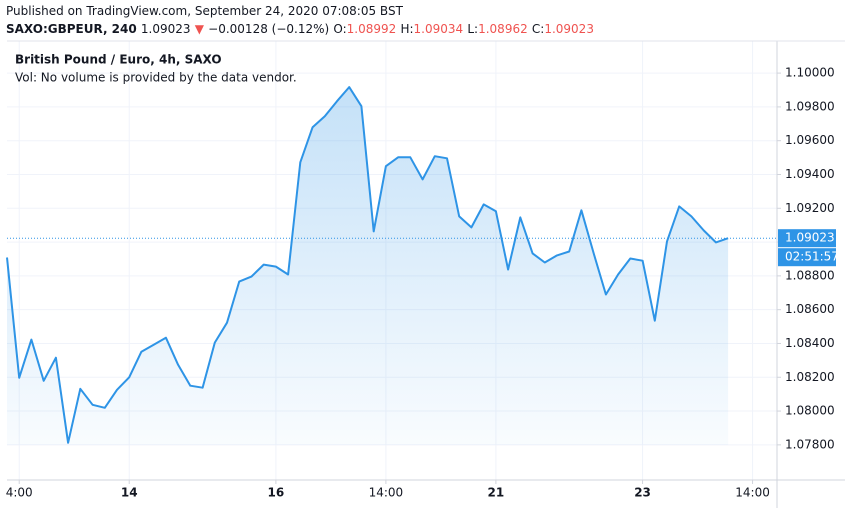 This screenshot has width=849, height=513. Describe the element at coordinates (340, 29) in the screenshot. I see `ohlc-key: O:` at that location.